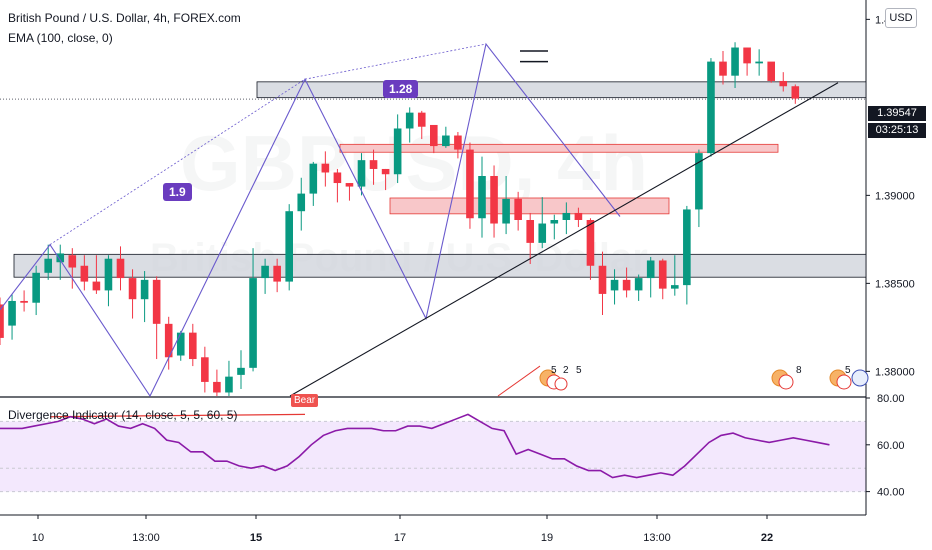 This screenshot has width=932, height=550. Describe the element at coordinates (400, 538) in the screenshot. I see `time-tick-label: 17` at that location.